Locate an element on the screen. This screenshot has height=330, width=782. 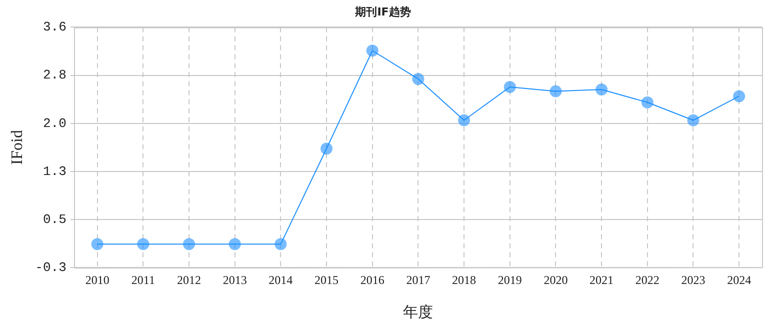
x-tick-label: 2021 is located at coordinates (602, 279).